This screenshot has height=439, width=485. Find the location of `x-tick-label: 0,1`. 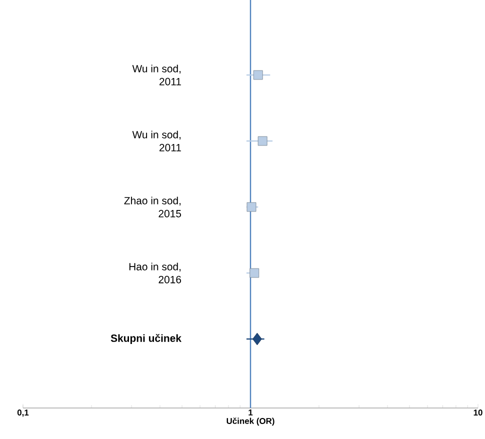

x-tick-label: 0,1 is located at coordinates (23, 413).